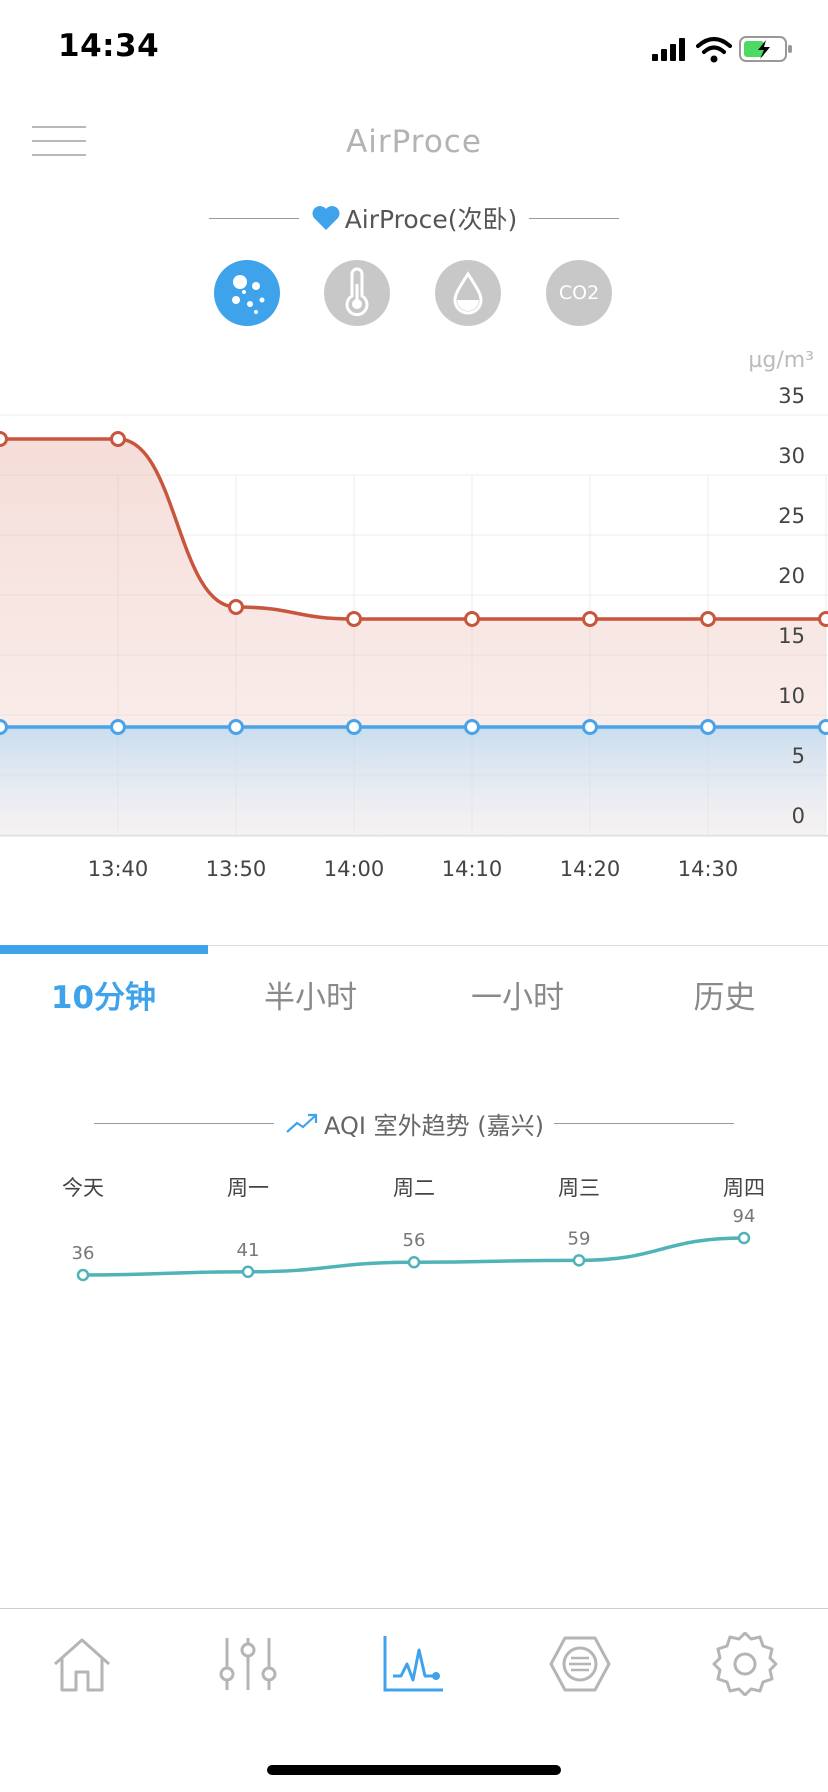  What do you see at coordinates (791, 576) in the screenshot?
I see `y-tick-label: 20` at bounding box center [791, 576].